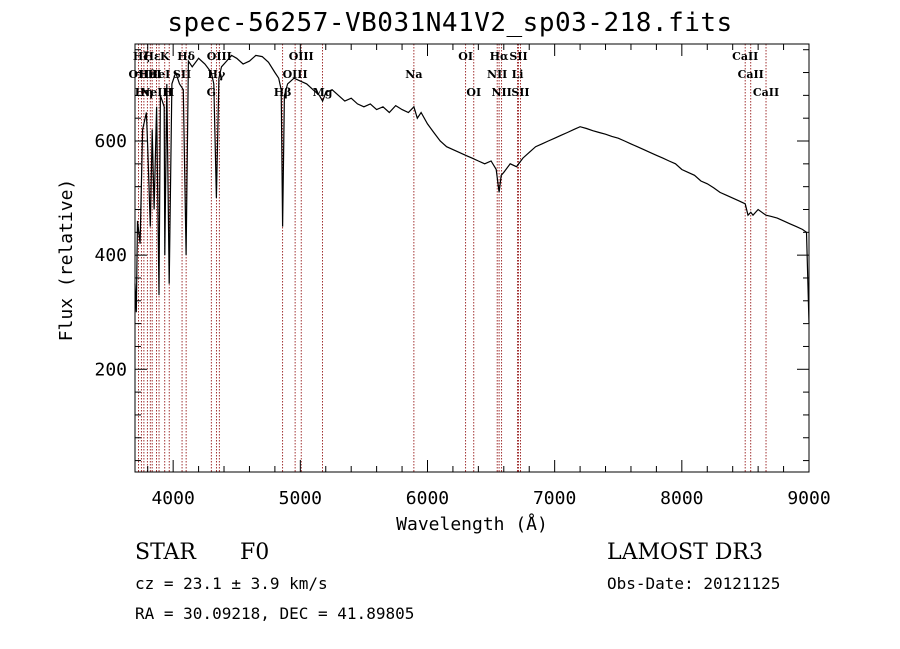 The image size is (900, 649). I want to click on line-marker-label-30: CaII, so click(766, 92).